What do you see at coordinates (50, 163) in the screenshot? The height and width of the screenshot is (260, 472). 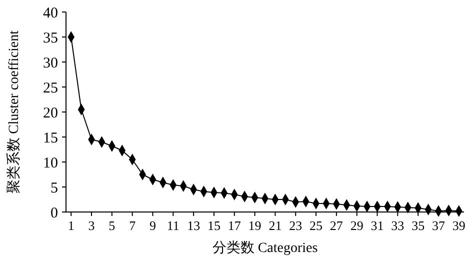 I see `y-tick-label: 10` at bounding box center [50, 163].